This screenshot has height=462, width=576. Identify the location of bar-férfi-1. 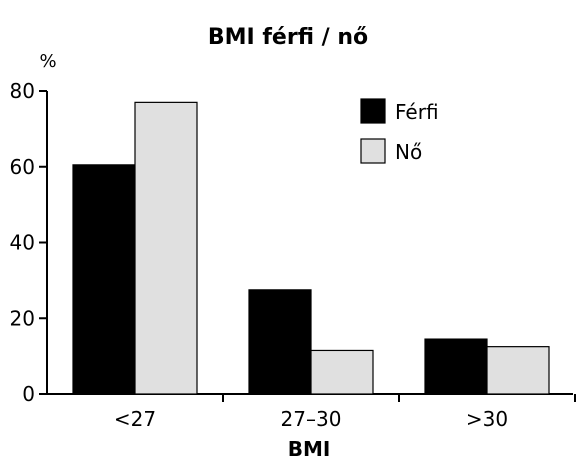
(104, 279).